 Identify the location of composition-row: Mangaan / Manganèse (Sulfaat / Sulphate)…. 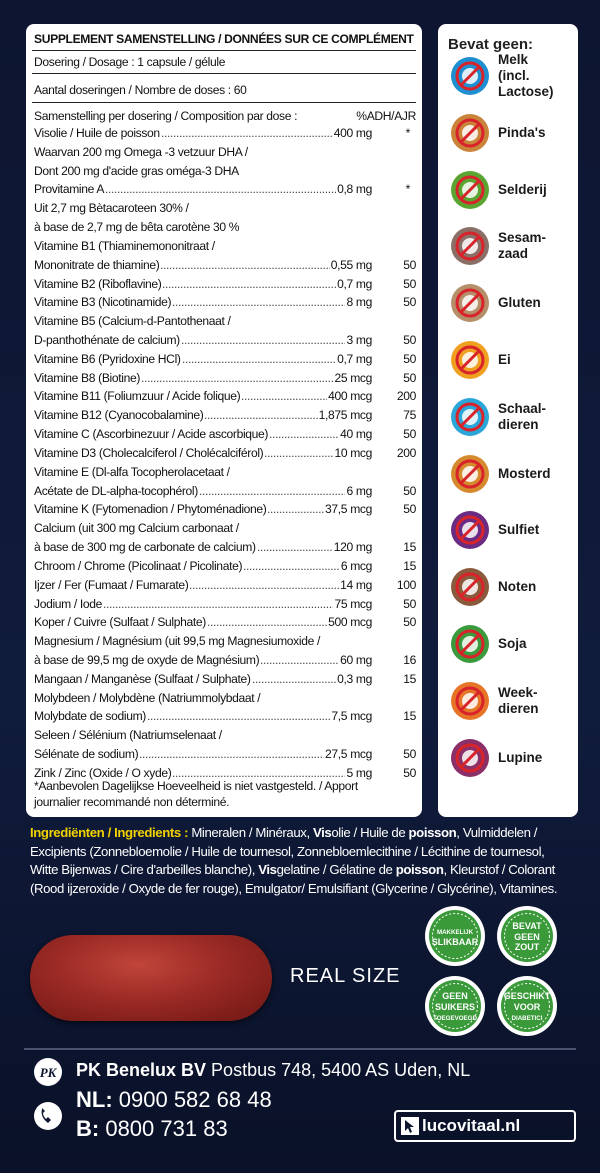
(225, 679).